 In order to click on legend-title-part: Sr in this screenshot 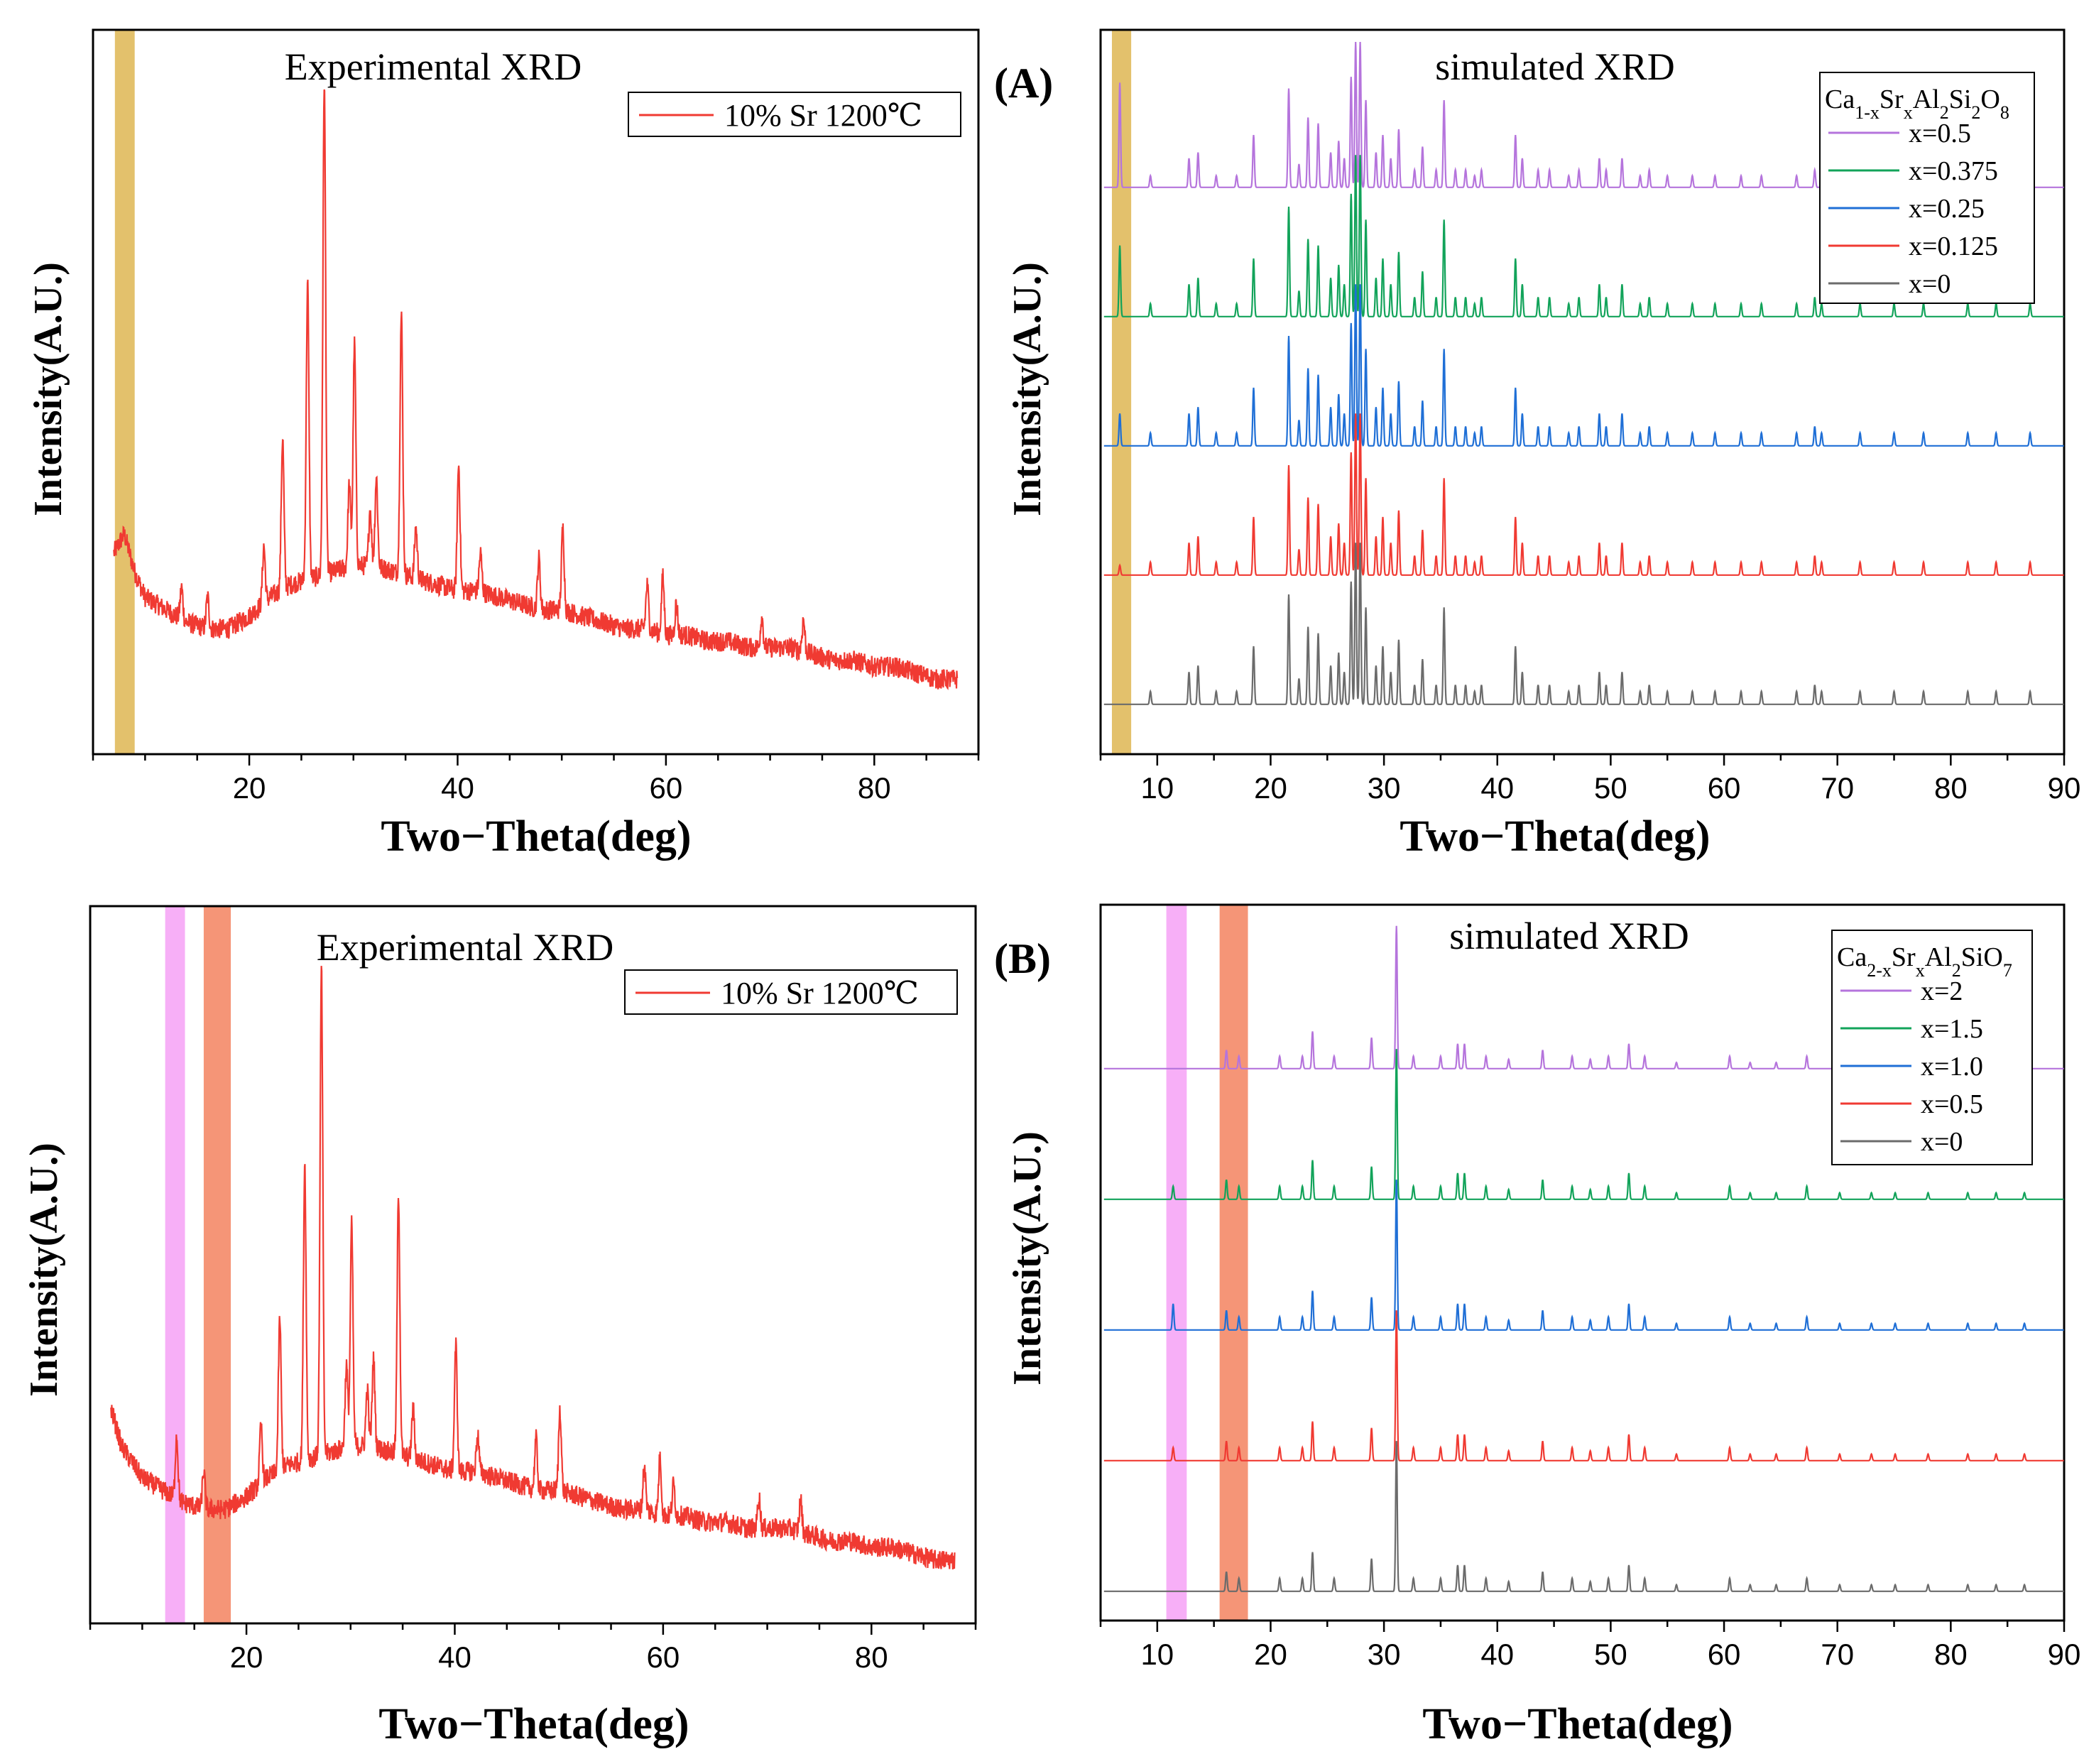, I will do `click(1904, 957)`.